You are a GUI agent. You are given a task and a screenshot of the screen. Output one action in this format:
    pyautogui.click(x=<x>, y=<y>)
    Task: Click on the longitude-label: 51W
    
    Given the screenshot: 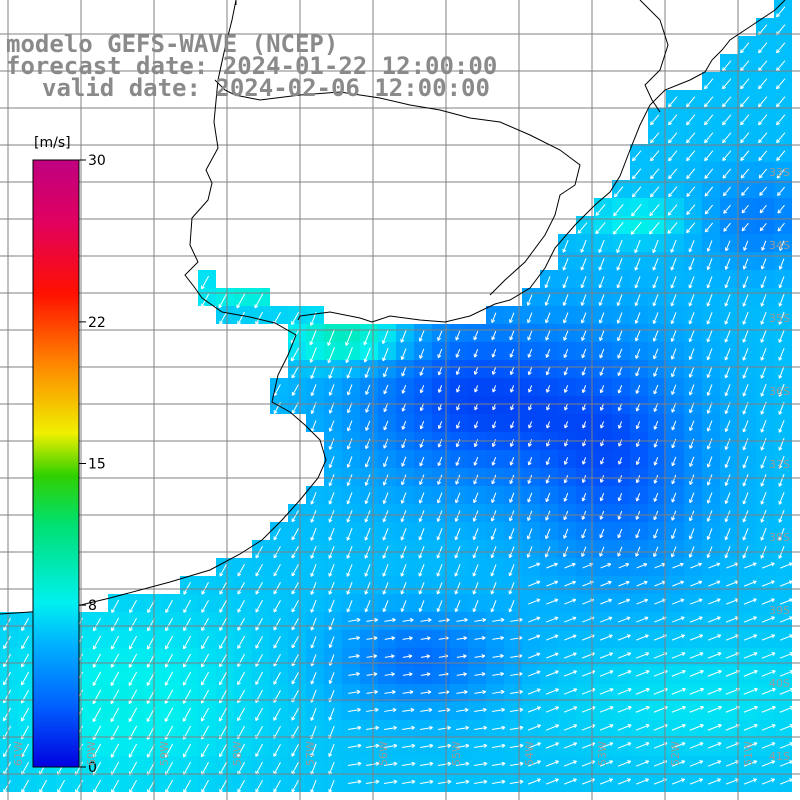 What is the action you would take?
    pyautogui.click(x=748, y=753)
    